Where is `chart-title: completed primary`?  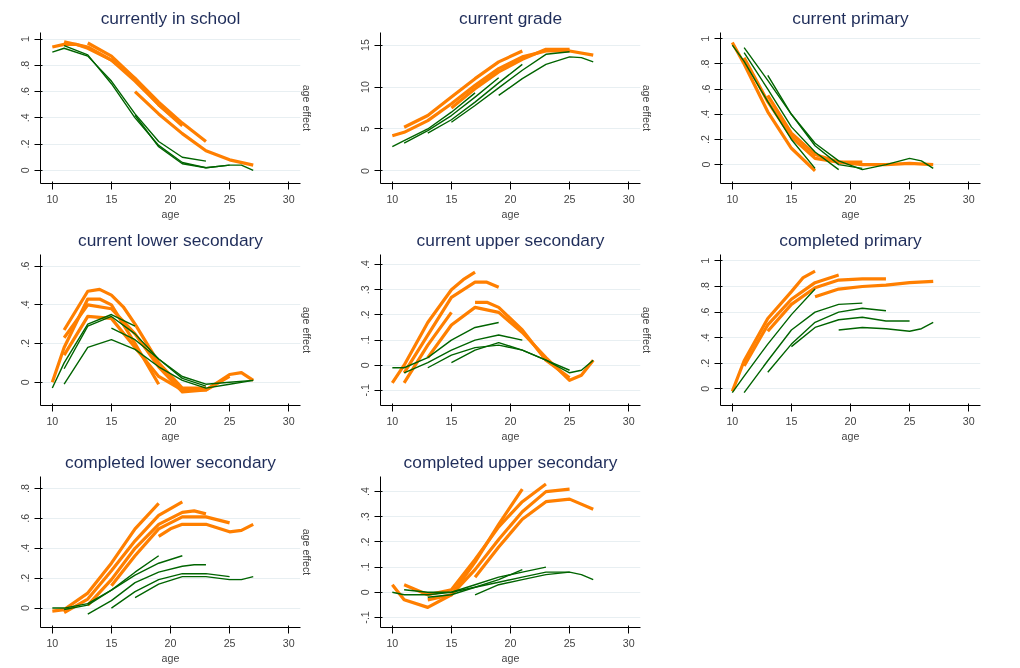
chart-title: completed primary is located at coordinates (851, 239).